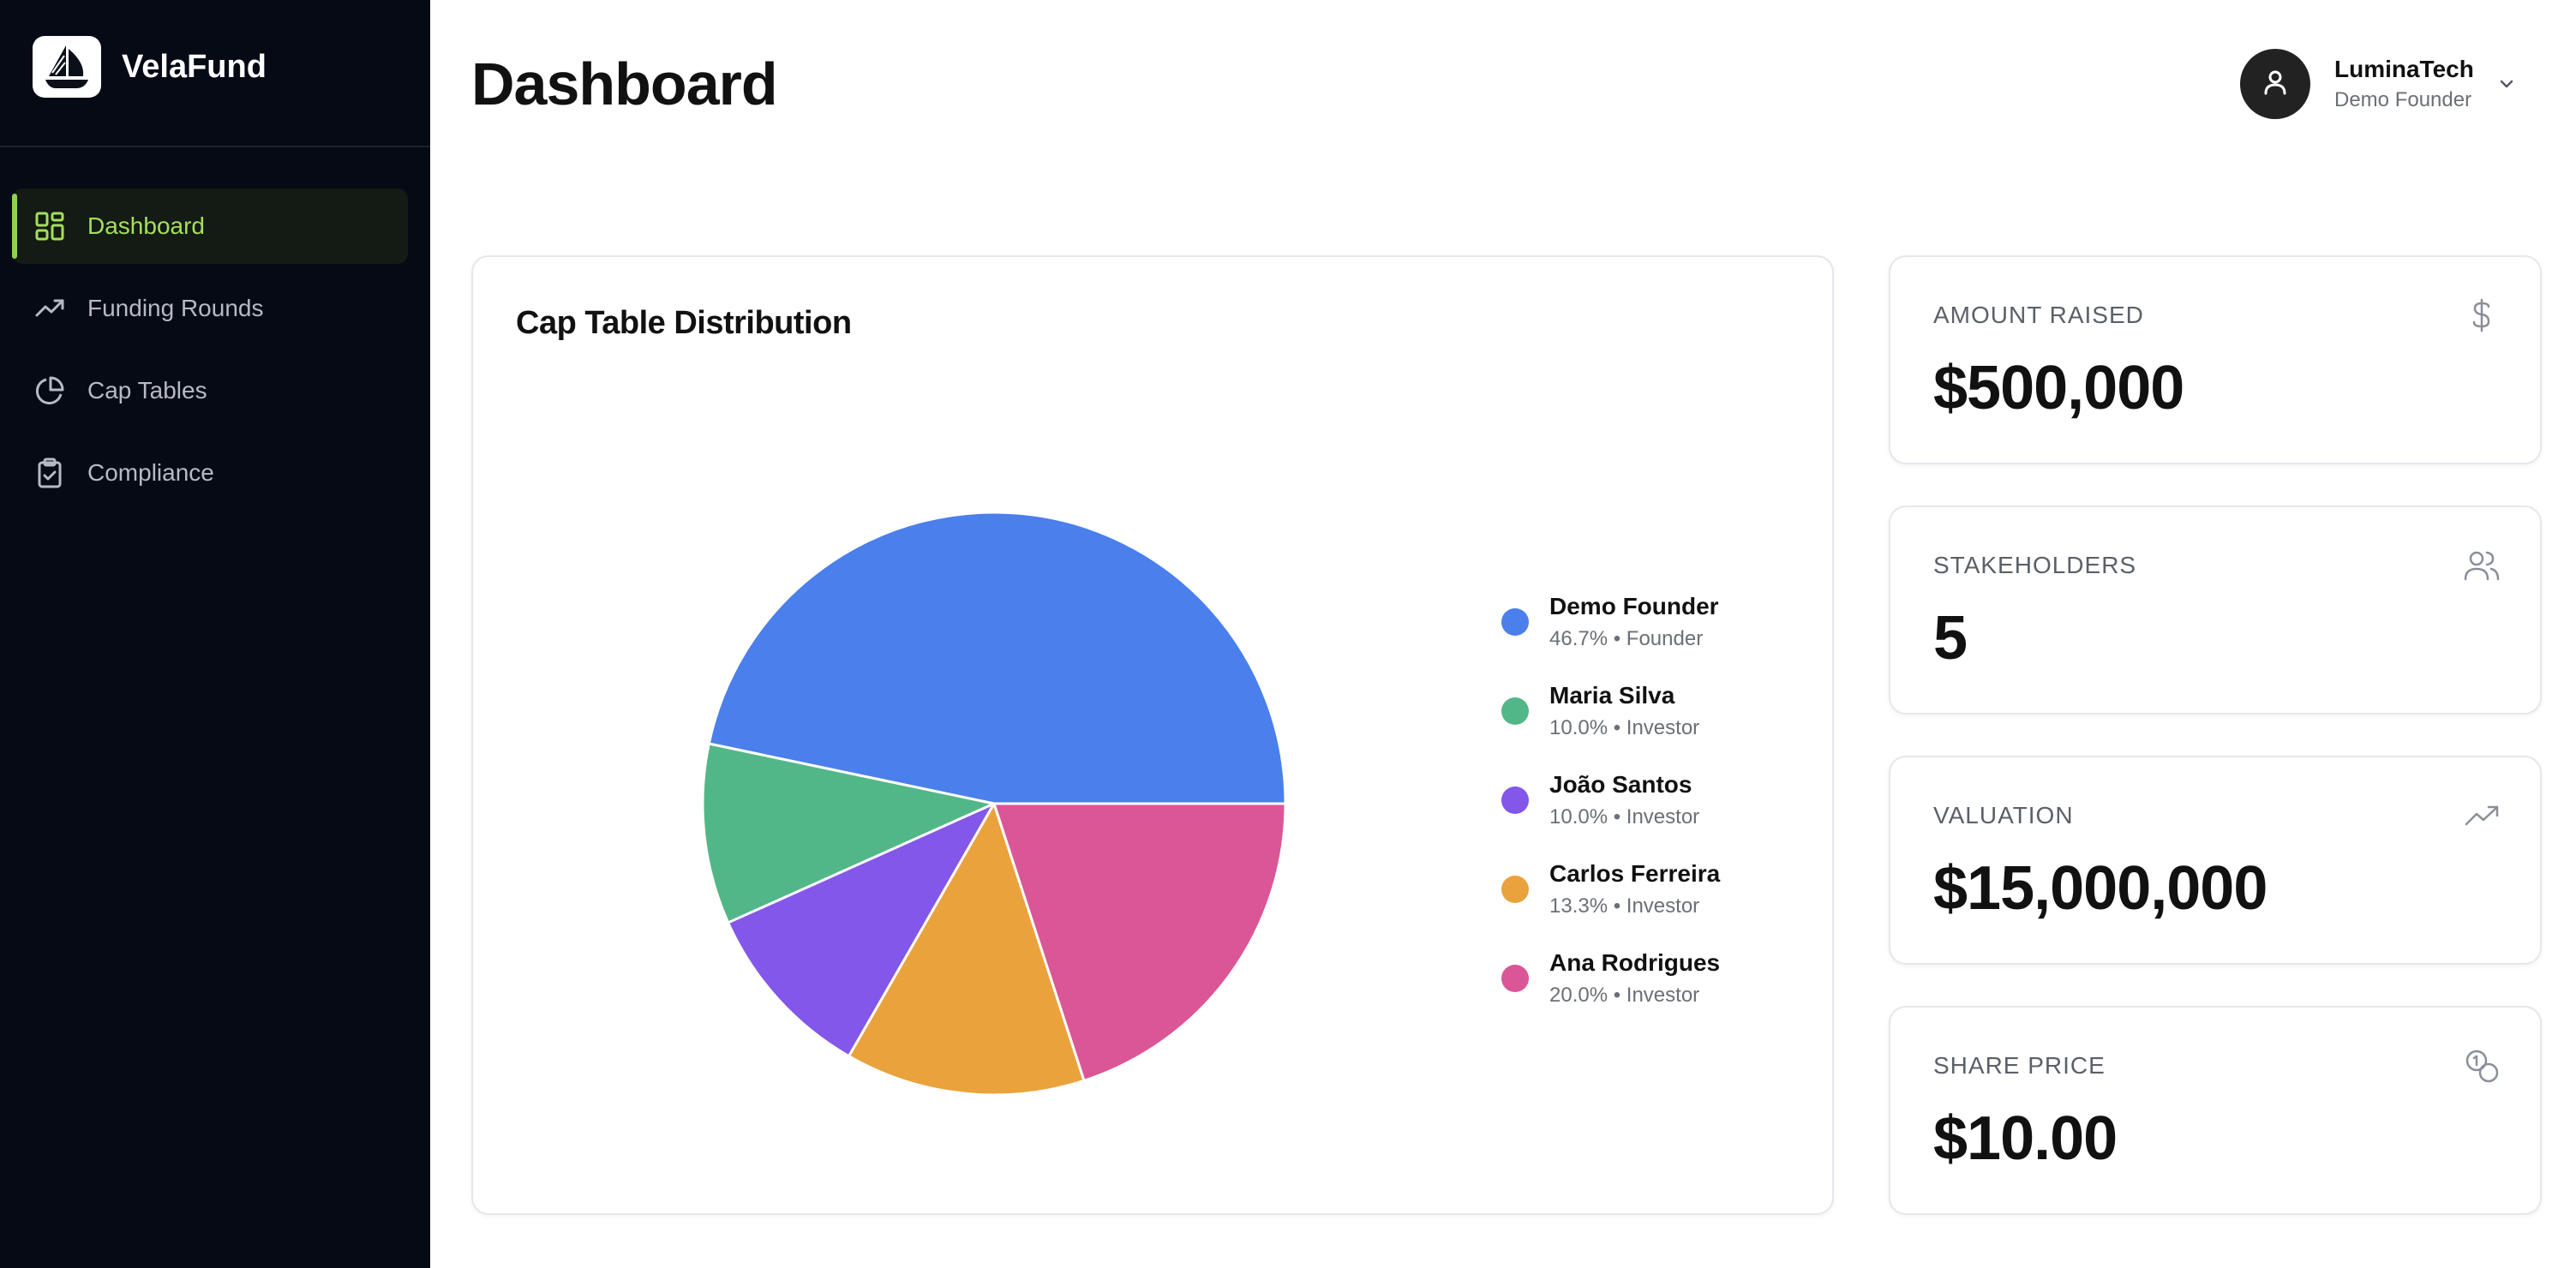  Describe the element at coordinates (150, 473) in the screenshot. I see `sidebar-item-label: Compliance` at that location.